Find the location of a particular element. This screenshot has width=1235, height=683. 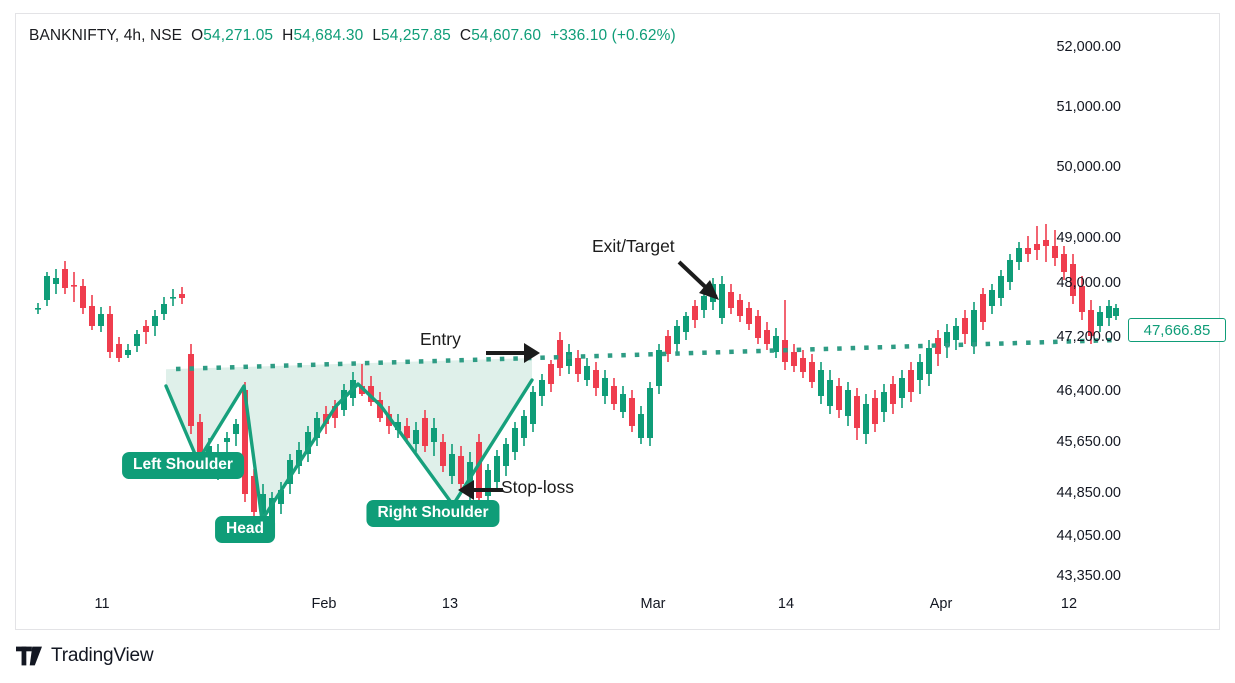

legend-low-key: L is located at coordinates (377, 35).